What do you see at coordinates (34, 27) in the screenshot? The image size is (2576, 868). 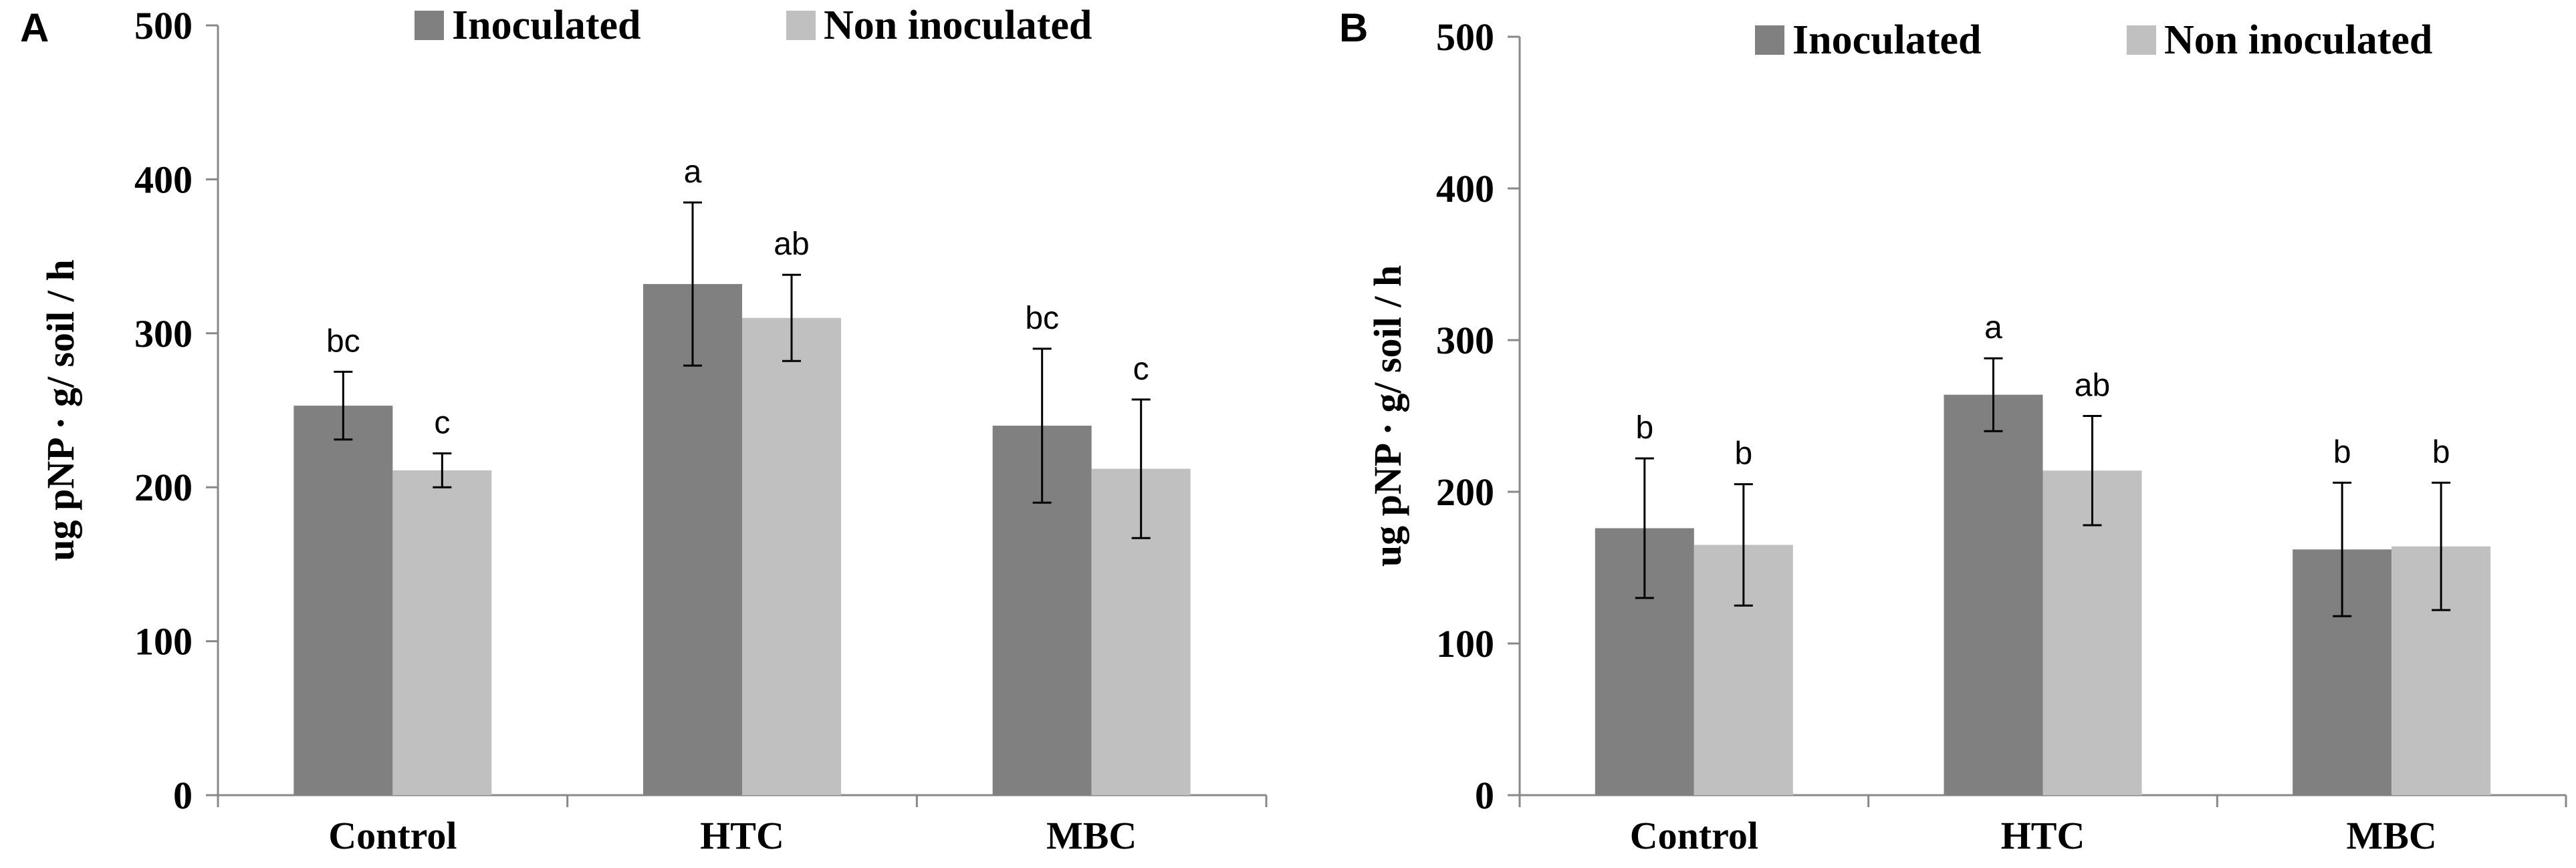 I see `panel-label: A` at bounding box center [34, 27].